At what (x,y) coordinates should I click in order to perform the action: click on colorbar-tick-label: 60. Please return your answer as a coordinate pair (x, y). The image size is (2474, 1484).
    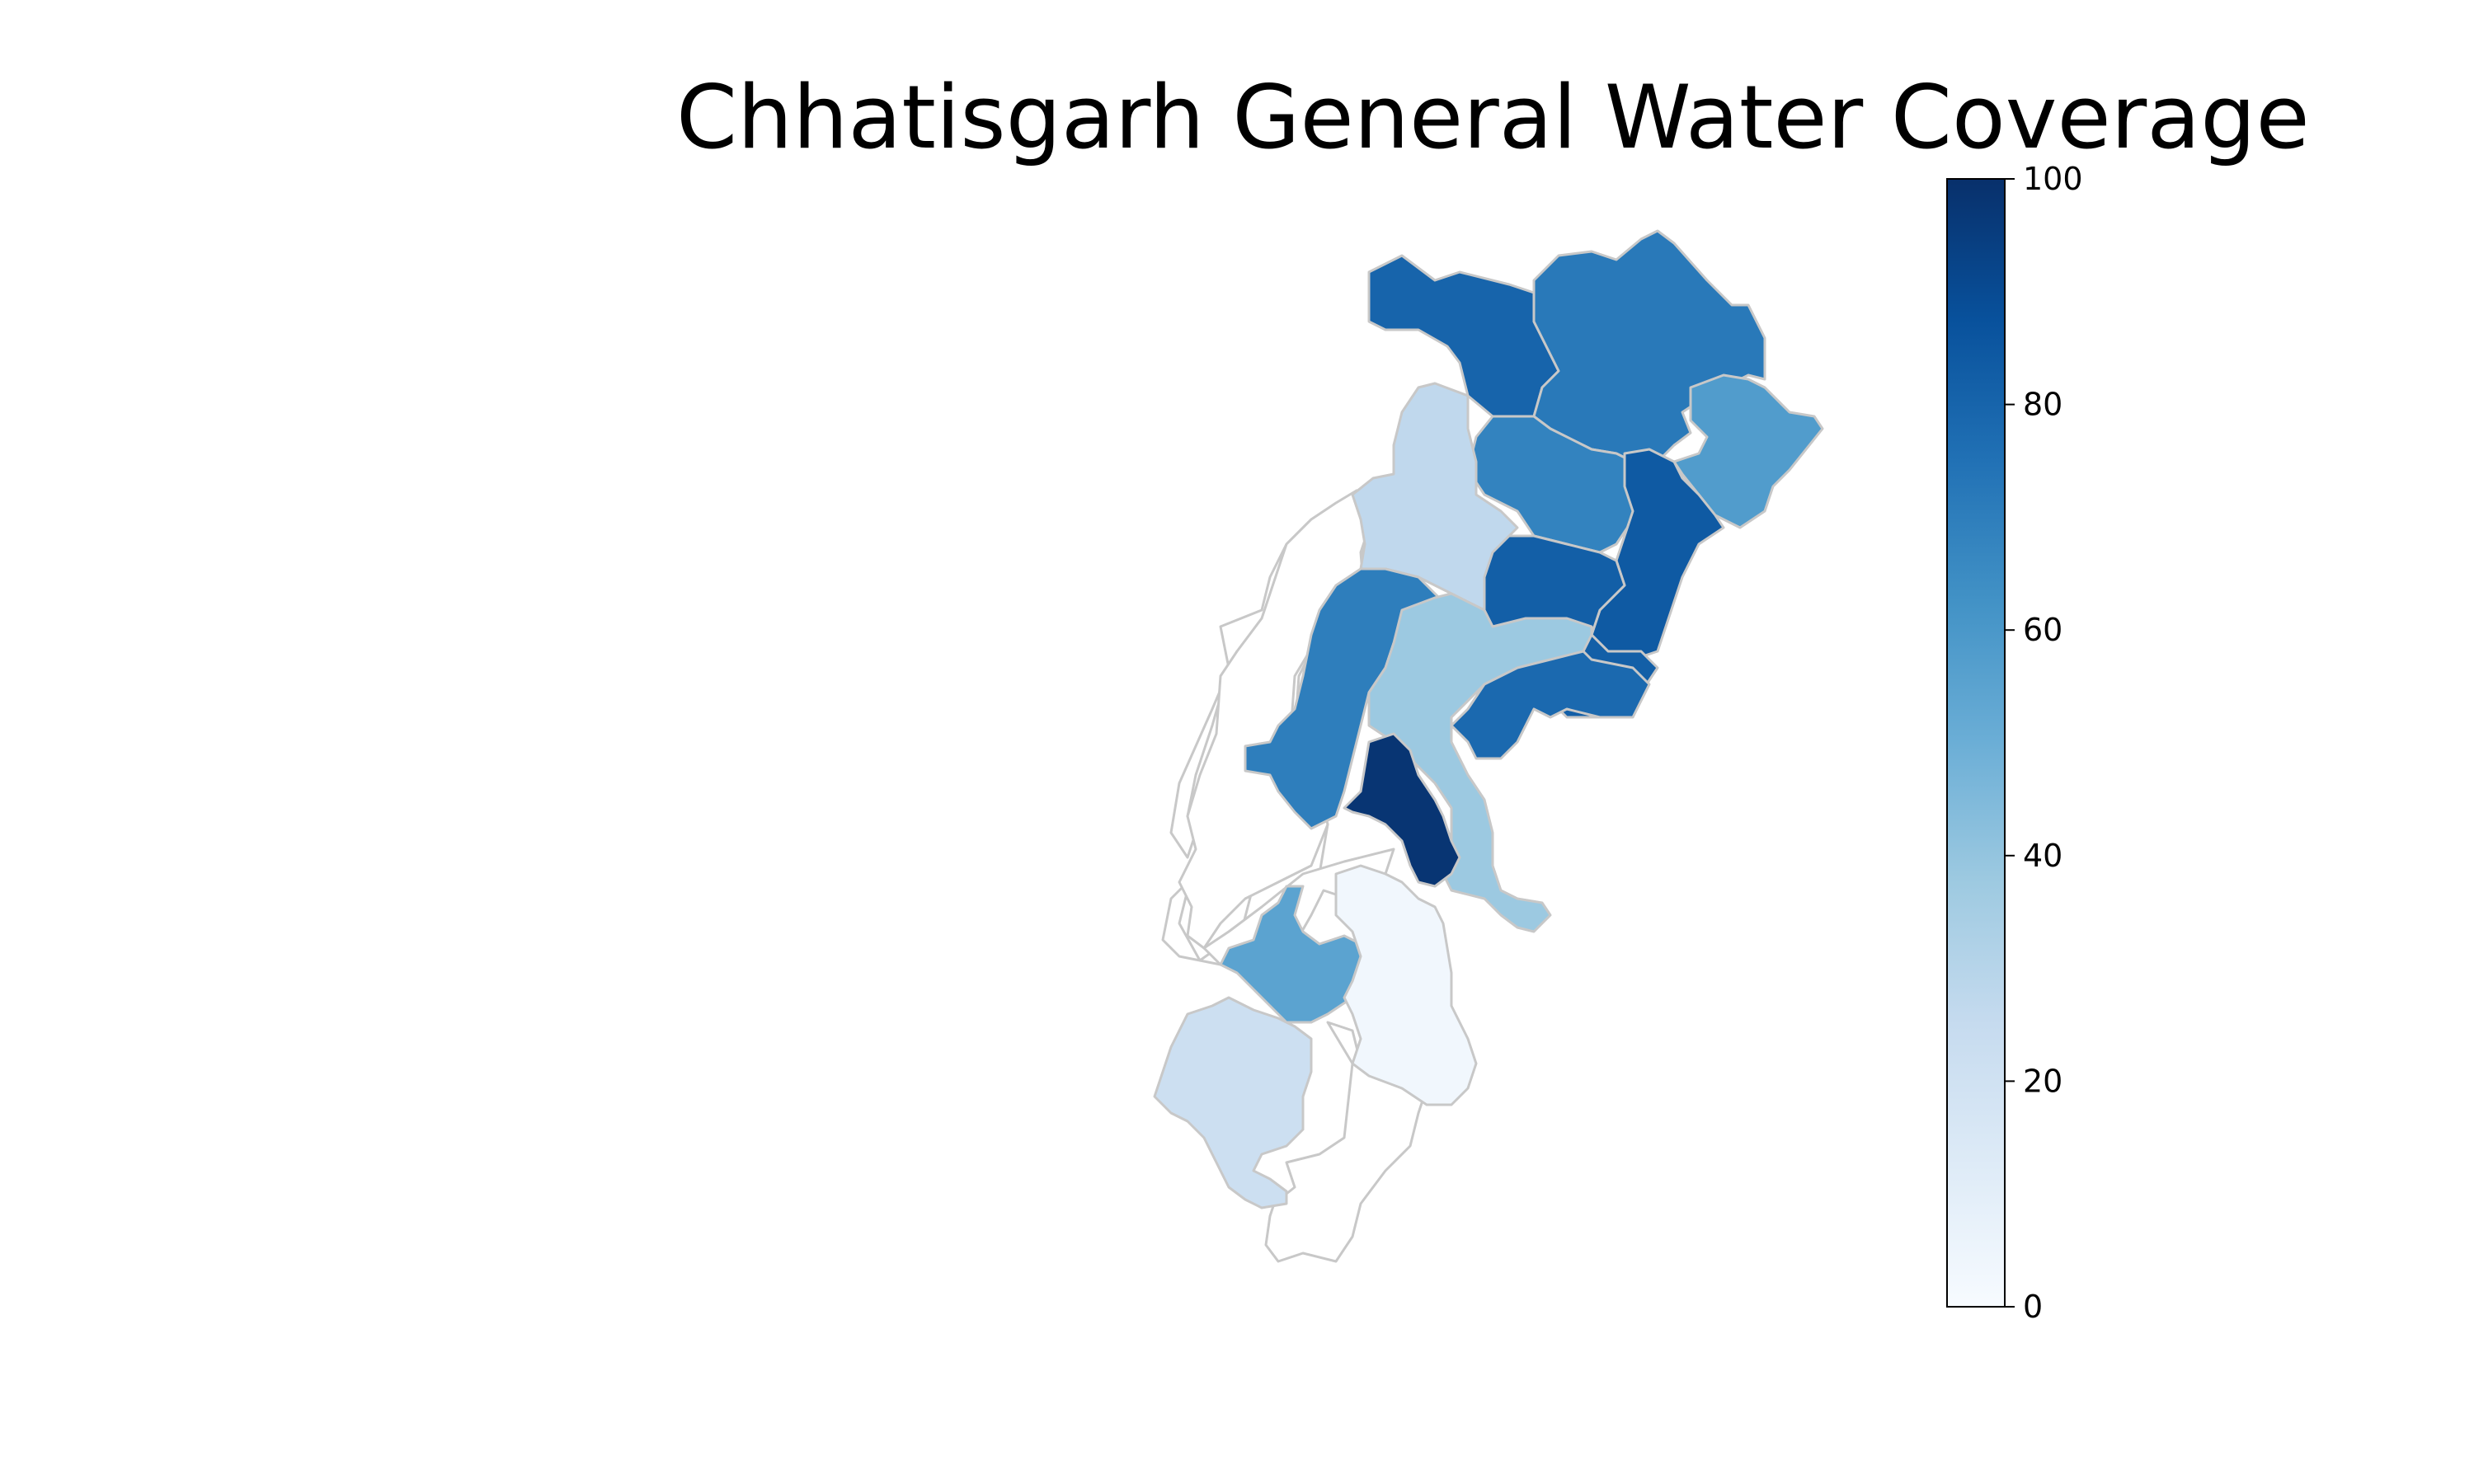
    Looking at the image, I should click on (2042, 630).